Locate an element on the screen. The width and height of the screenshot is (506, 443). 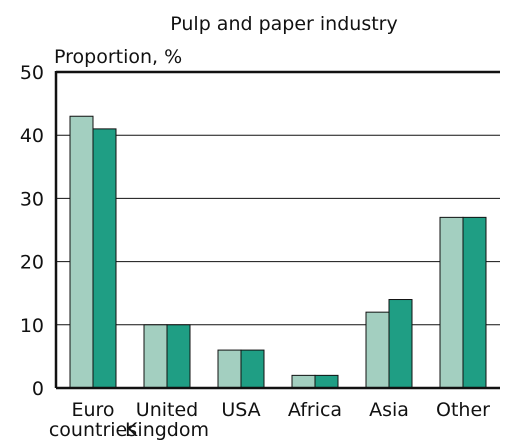
y-tick-label: 30 is located at coordinates (32, 199).